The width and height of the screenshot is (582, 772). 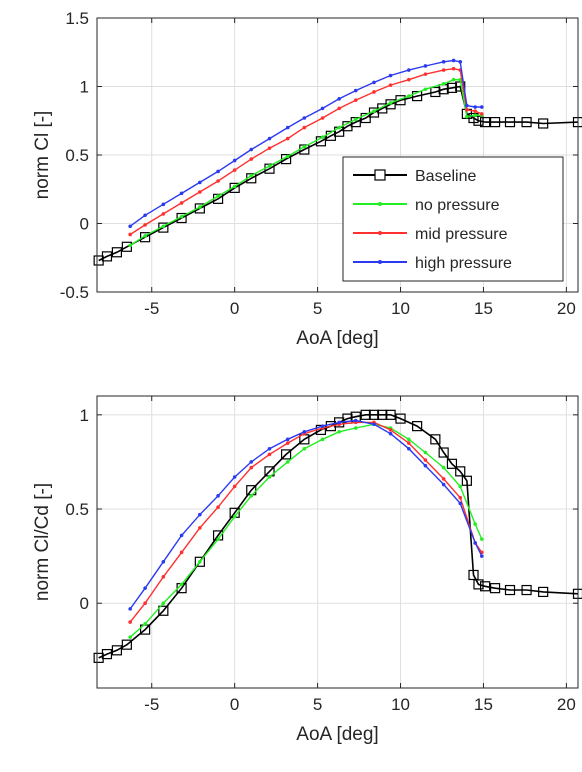 I want to click on x-tick-label: 15, so click(x=483, y=704).